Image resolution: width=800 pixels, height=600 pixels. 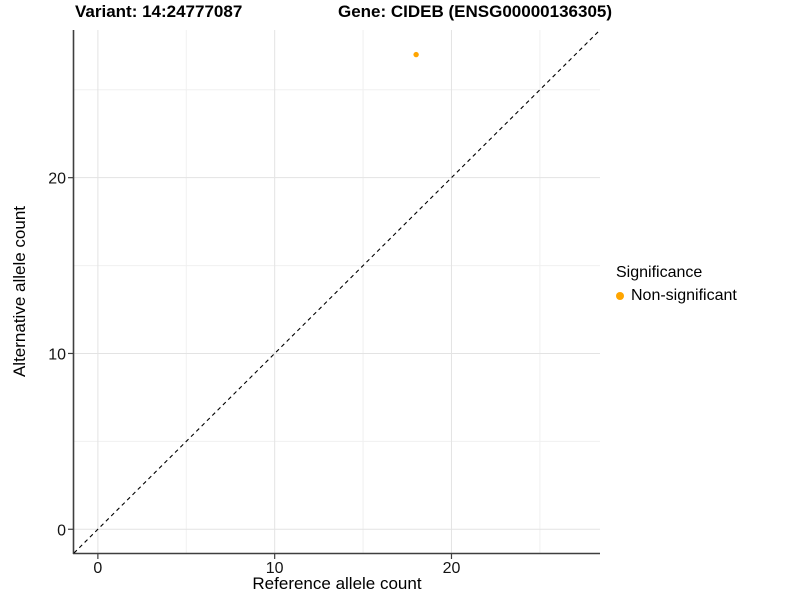 I want to click on x-axis-title: Reference allele count, so click(x=337, y=583).